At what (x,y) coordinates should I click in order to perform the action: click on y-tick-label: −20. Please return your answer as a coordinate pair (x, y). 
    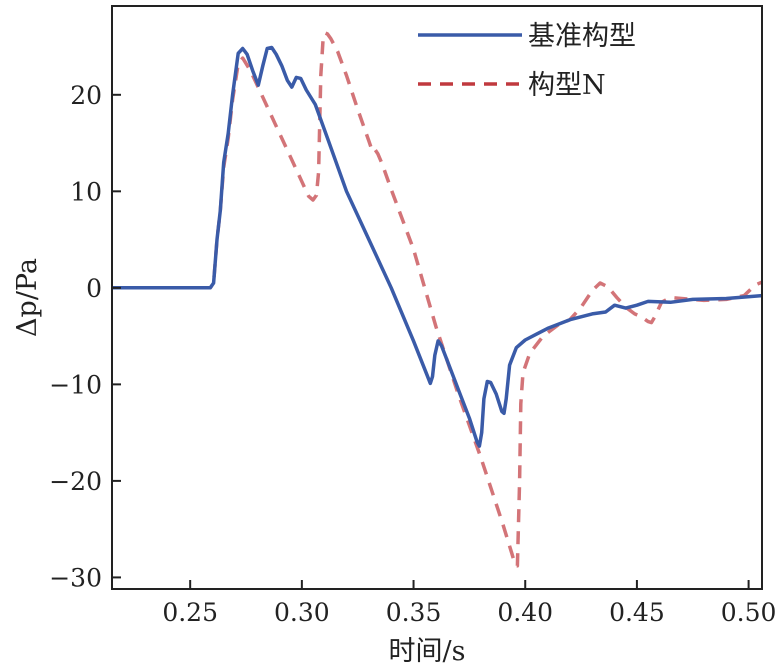
    Looking at the image, I should click on (75, 481).